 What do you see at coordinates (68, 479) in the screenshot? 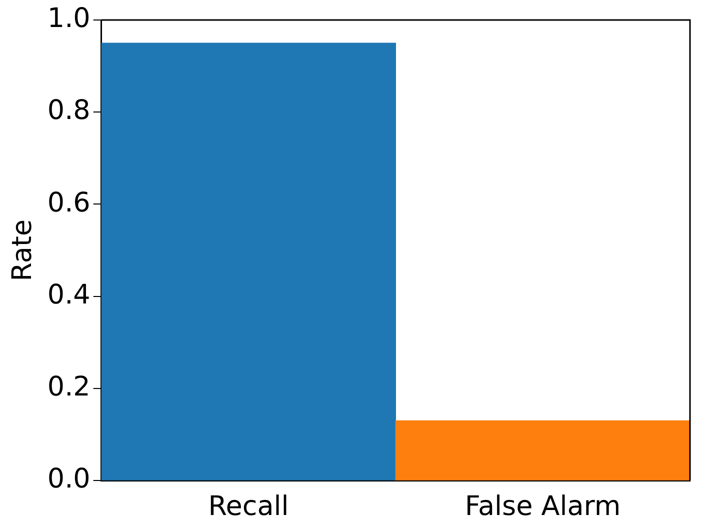
I see `y-tick-label: 0.0` at bounding box center [68, 479].